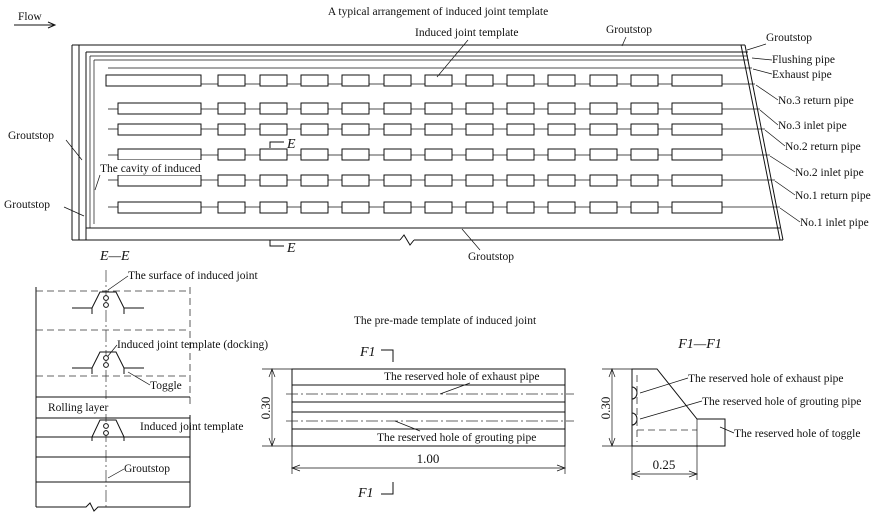  I want to click on section-ee: E—E, so click(151, 380).